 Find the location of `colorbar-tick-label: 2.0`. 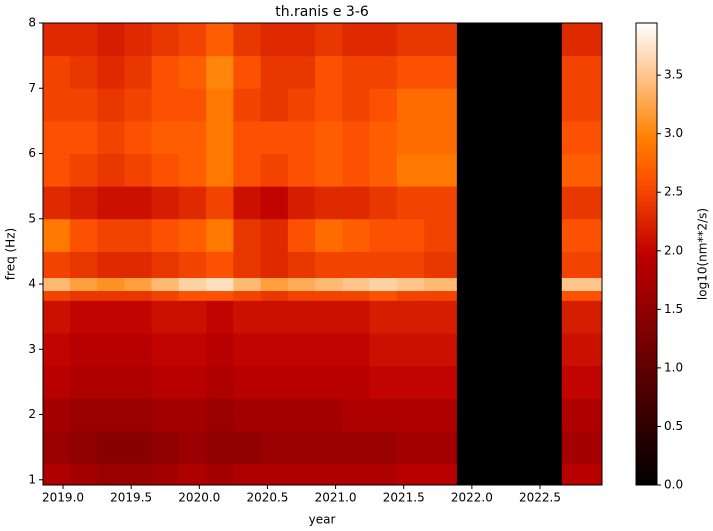

colorbar-tick-label: 2.0 is located at coordinates (673, 250).